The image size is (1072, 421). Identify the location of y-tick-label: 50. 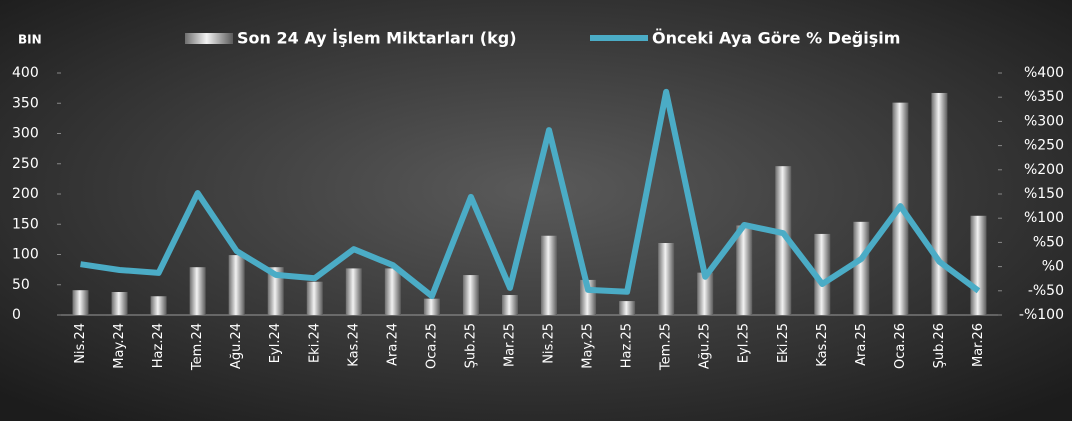
(21, 285).